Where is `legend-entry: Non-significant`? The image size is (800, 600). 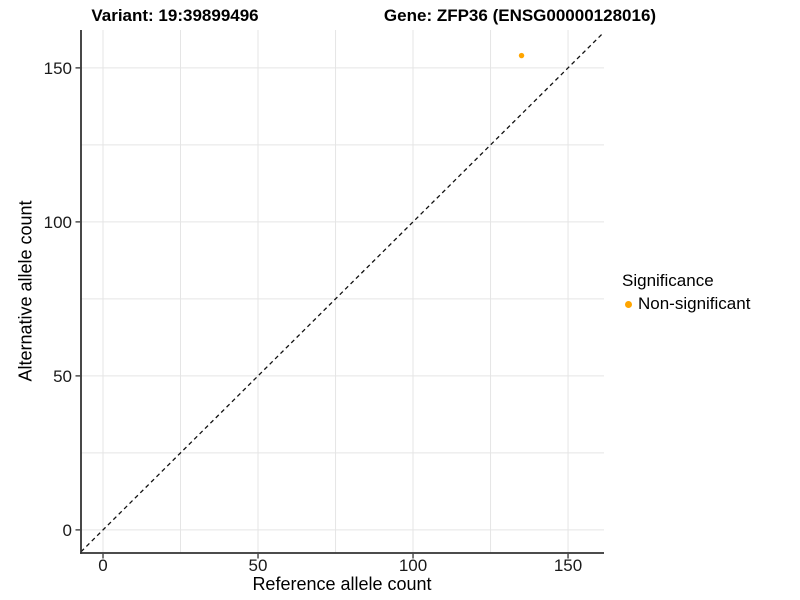
legend-entry: Non-significant is located at coordinates (686, 304).